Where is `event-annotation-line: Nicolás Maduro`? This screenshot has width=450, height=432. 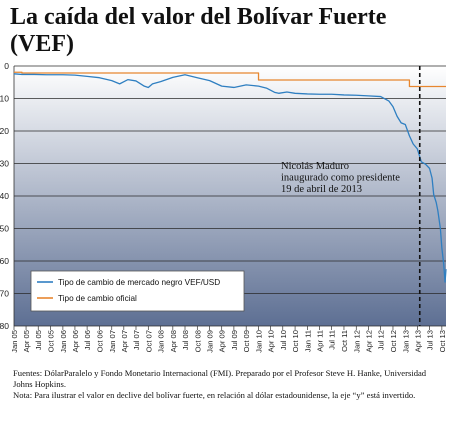
event-annotation-line: Nicolás Maduro is located at coordinates (315, 166).